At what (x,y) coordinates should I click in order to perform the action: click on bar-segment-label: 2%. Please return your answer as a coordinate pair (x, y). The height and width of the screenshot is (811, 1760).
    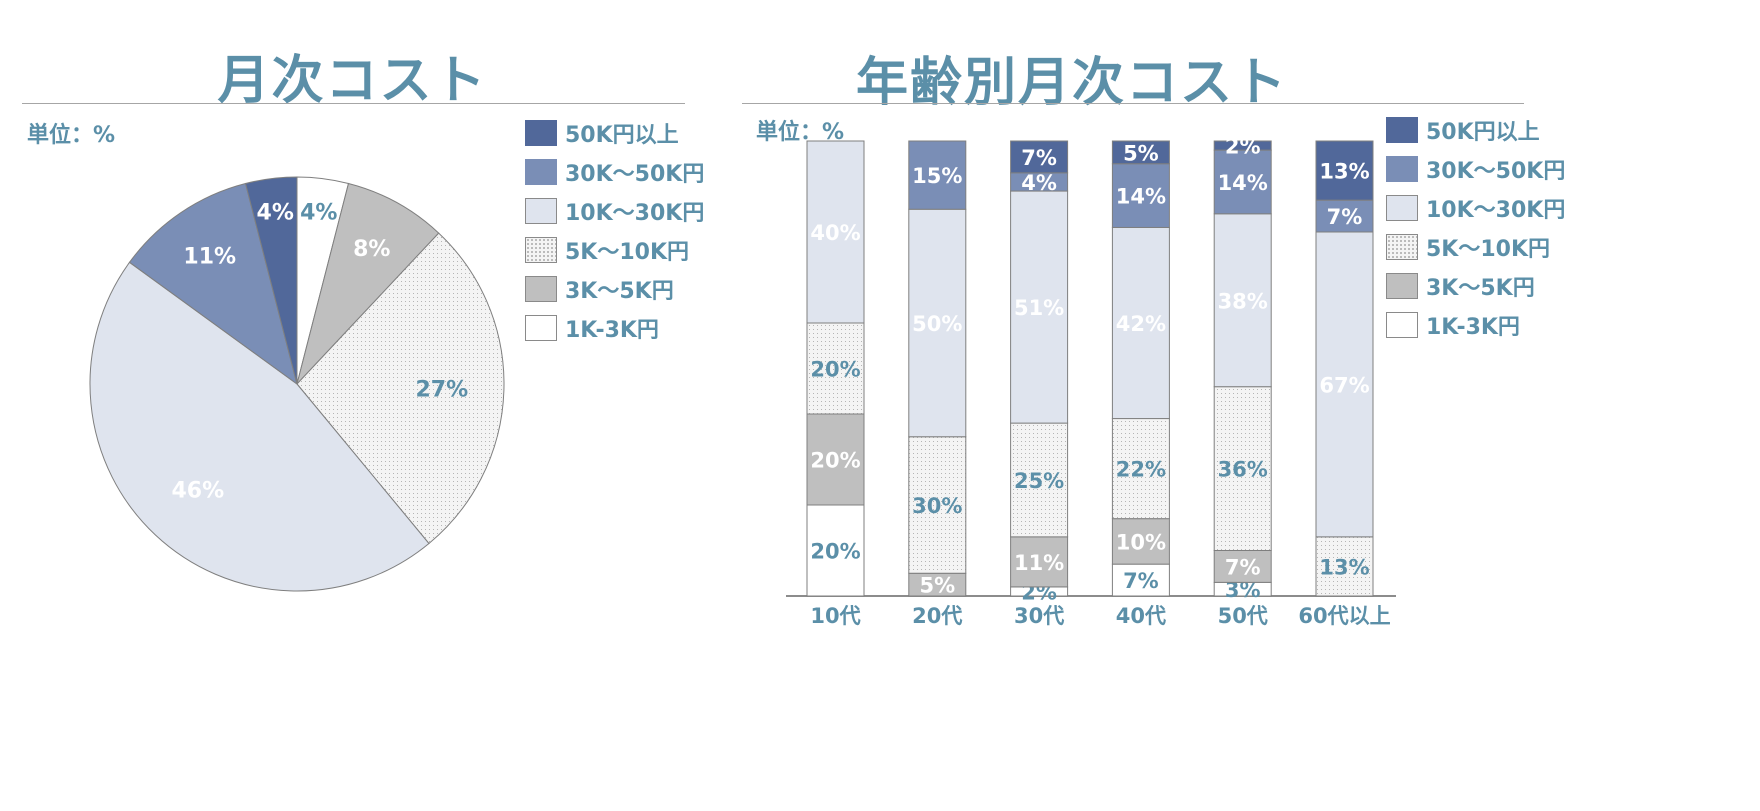
    Looking at the image, I should click on (1243, 147).